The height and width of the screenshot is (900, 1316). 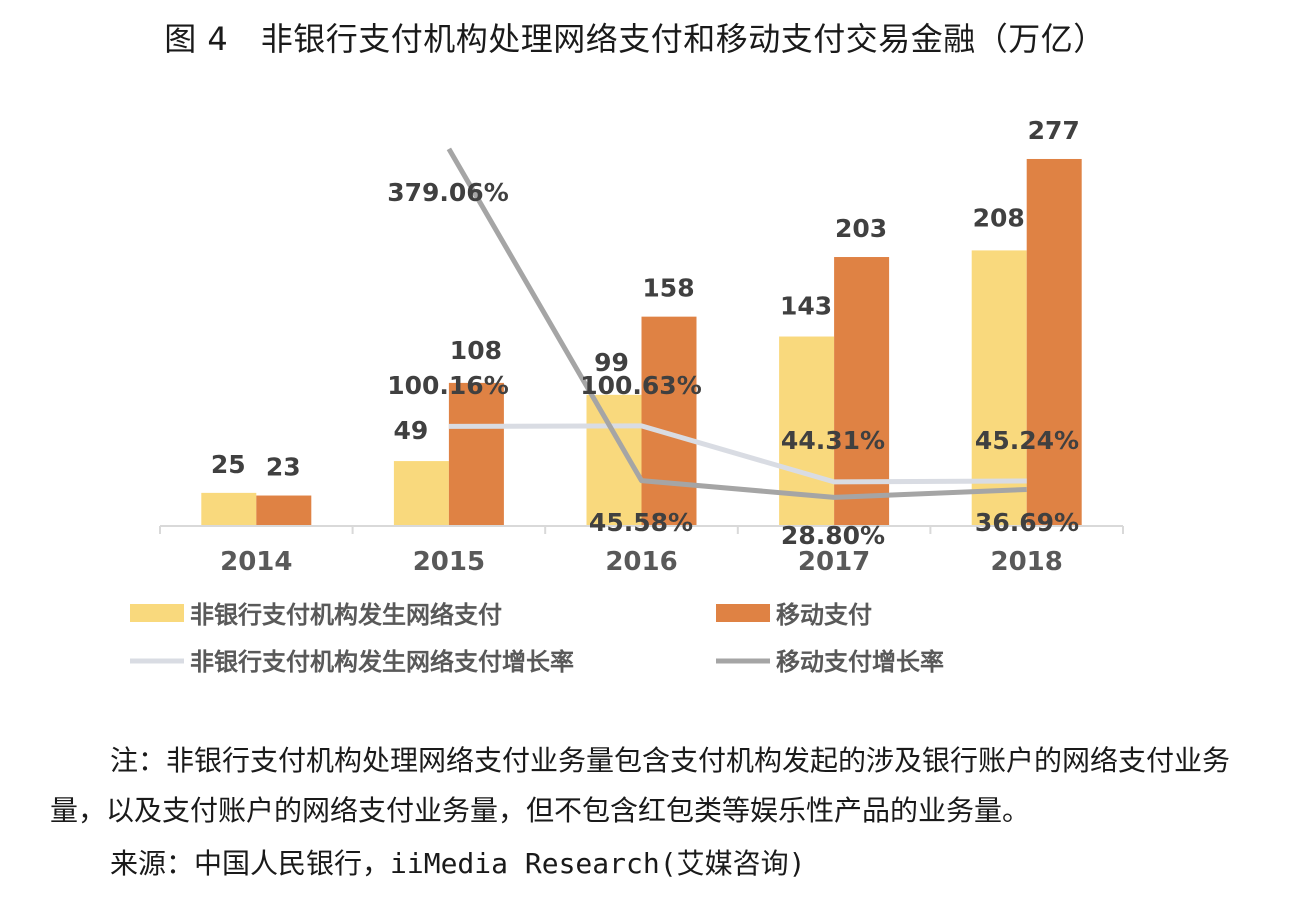 I want to click on bar-label-online-2018: 208, so click(x=999, y=217).